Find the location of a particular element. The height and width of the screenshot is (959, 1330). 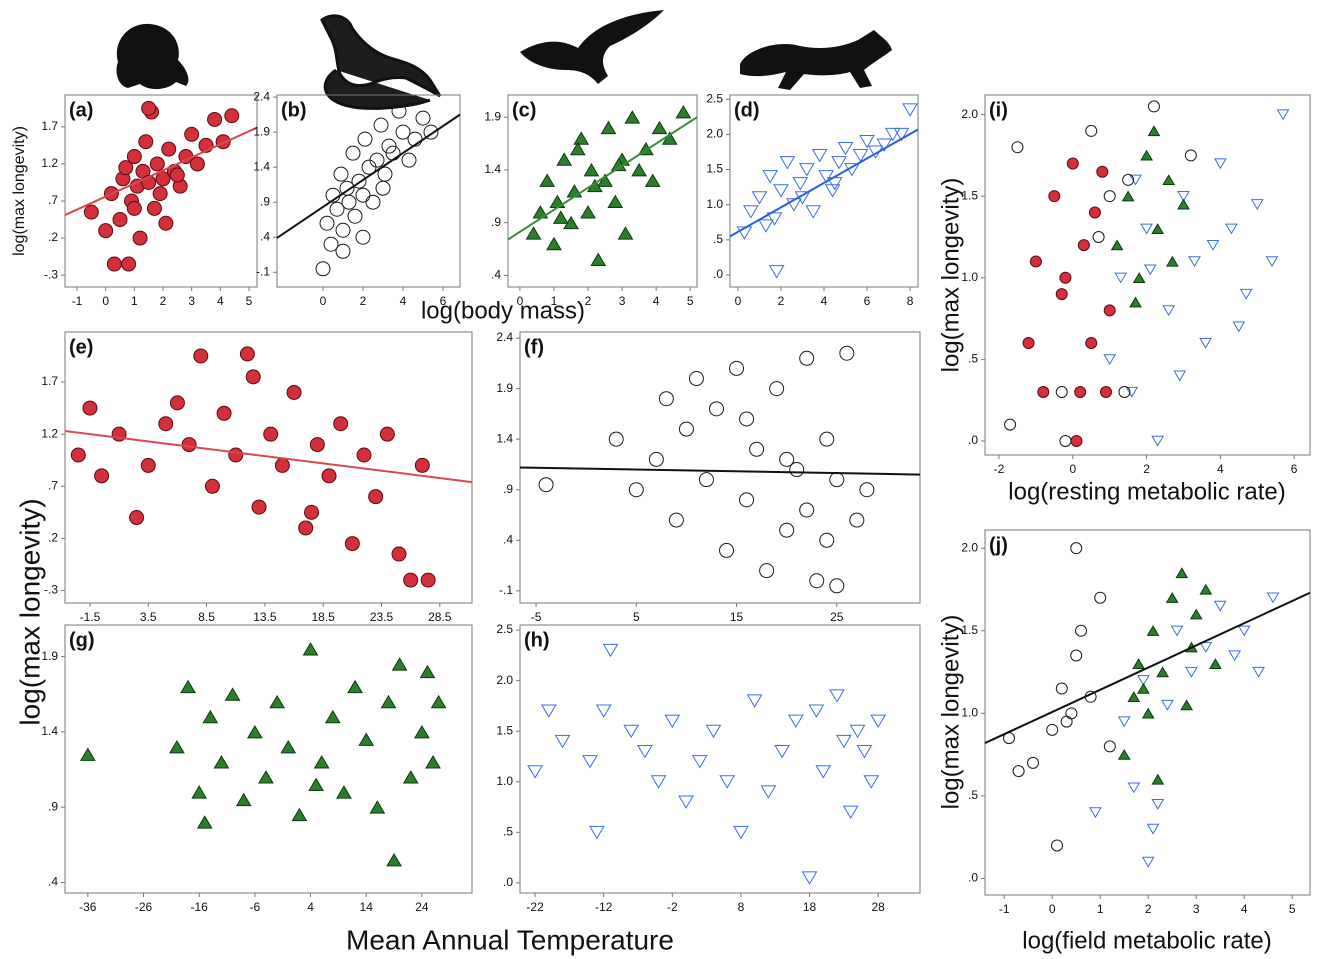

x-axis-label: Mean Annual Temperature is located at coordinates (510, 939).